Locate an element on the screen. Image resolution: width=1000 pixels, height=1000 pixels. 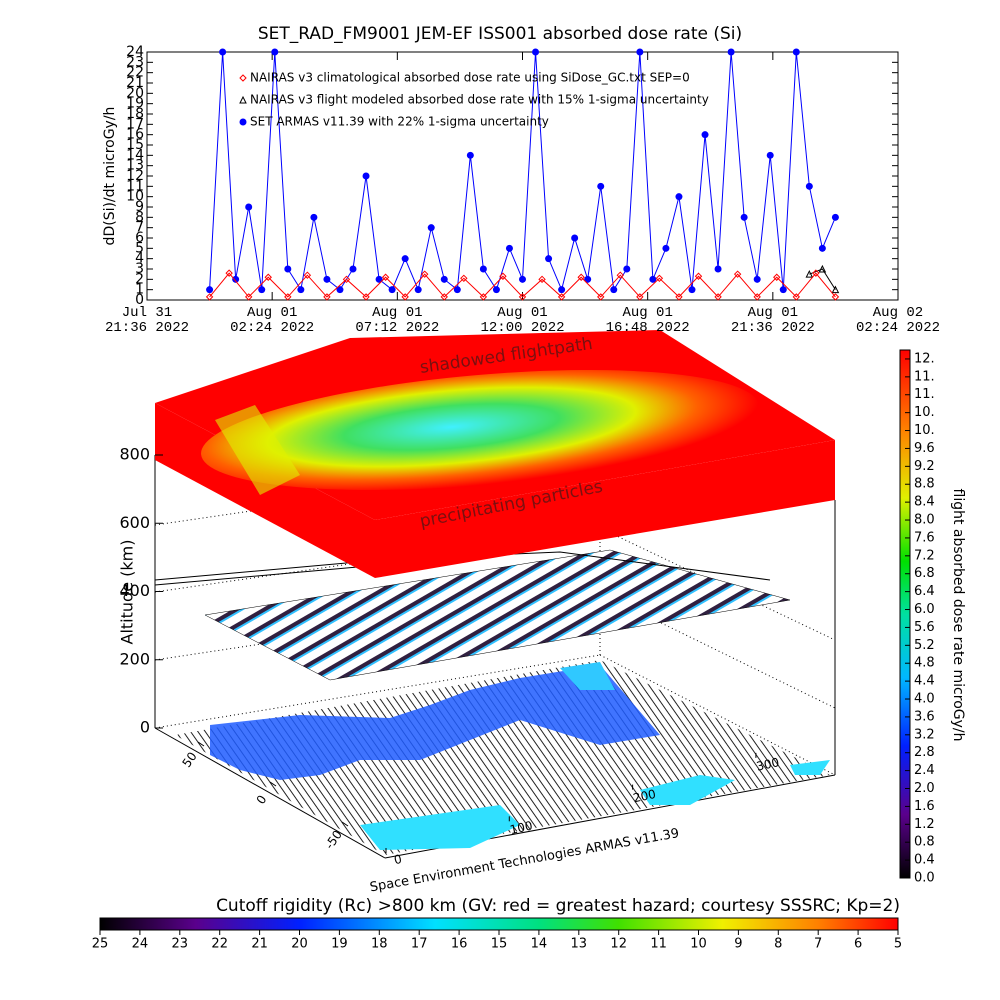
colorbar-tick-label: 8.0 is located at coordinates (924, 520).